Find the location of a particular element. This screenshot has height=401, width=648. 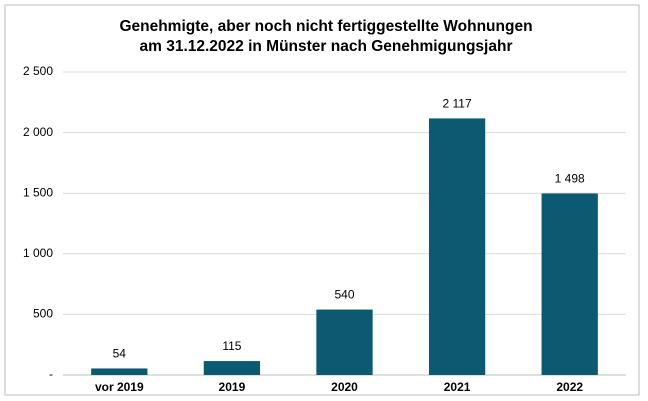

y-tick-label: 2 000 is located at coordinates (38, 132).